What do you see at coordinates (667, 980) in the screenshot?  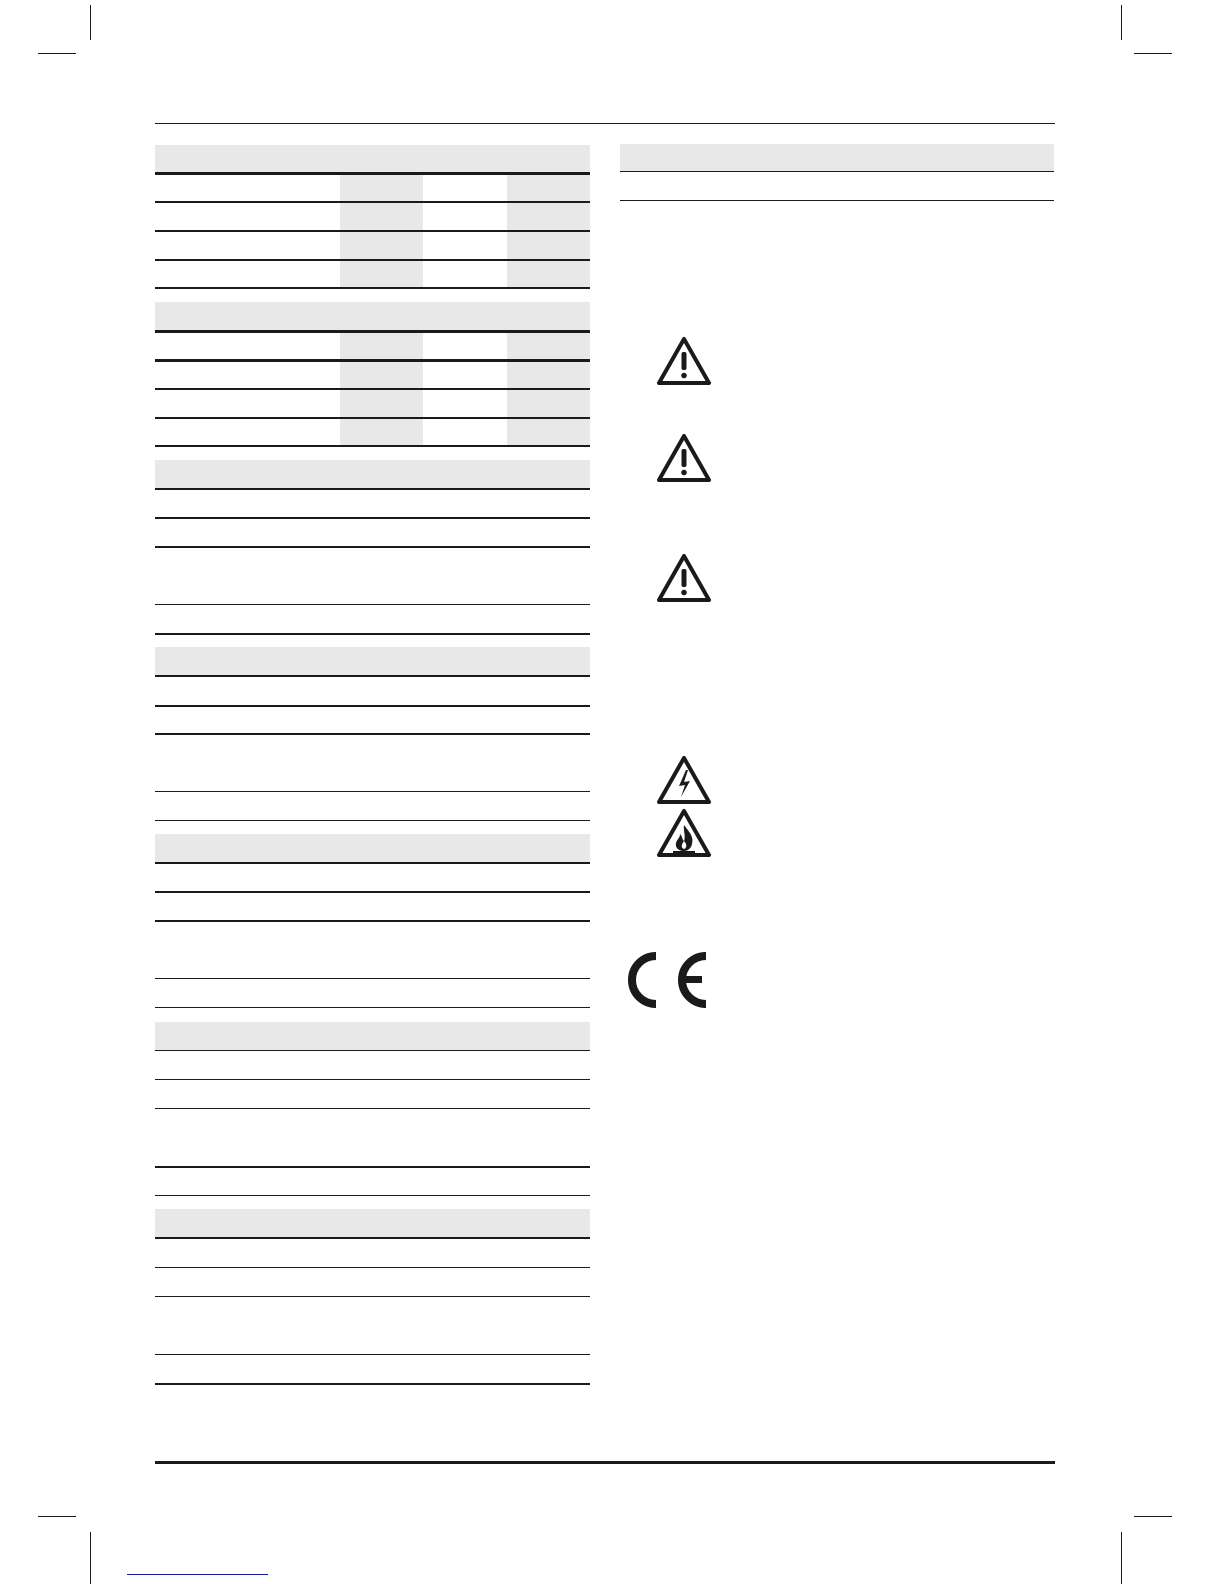 I see `ce-mark-icon` at bounding box center [667, 980].